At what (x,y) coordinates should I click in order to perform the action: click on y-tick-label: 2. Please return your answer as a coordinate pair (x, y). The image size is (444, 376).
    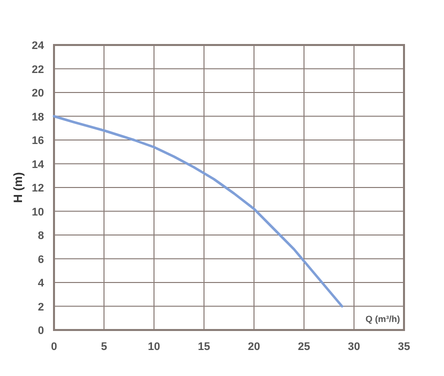
    Looking at the image, I should click on (41, 307).